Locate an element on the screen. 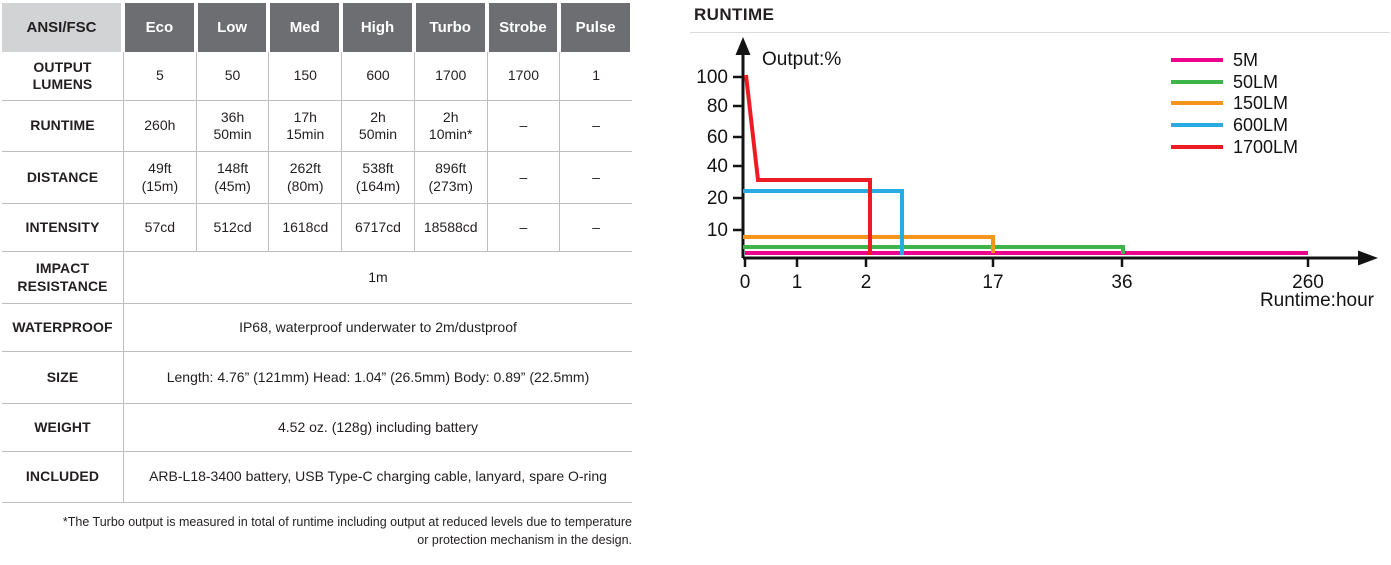  series-line-600lm is located at coordinates (823, 222).